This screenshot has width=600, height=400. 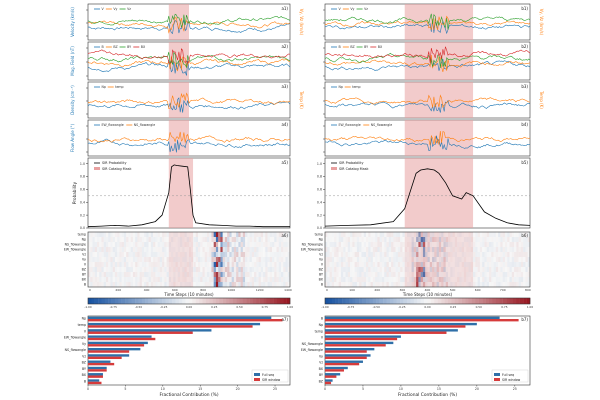 What do you see at coordinates (361, 339) in the screenshot?
I see `bar-b7` at bounding box center [361, 339].